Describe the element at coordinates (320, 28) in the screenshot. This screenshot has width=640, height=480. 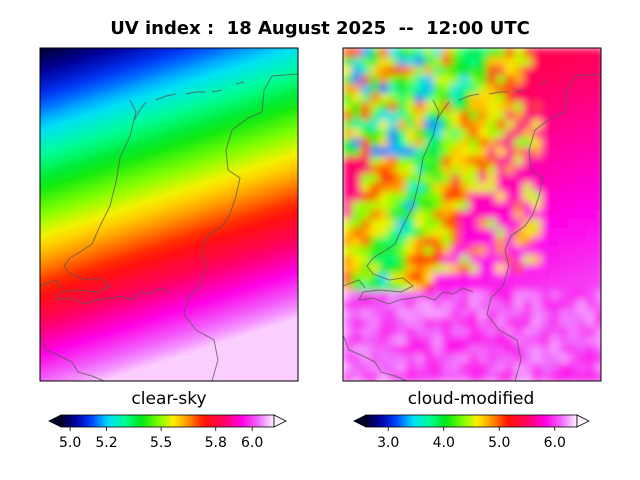
I see `chart-title: UV index : 18 August 2025 -- 12:00 UTC` at that location.